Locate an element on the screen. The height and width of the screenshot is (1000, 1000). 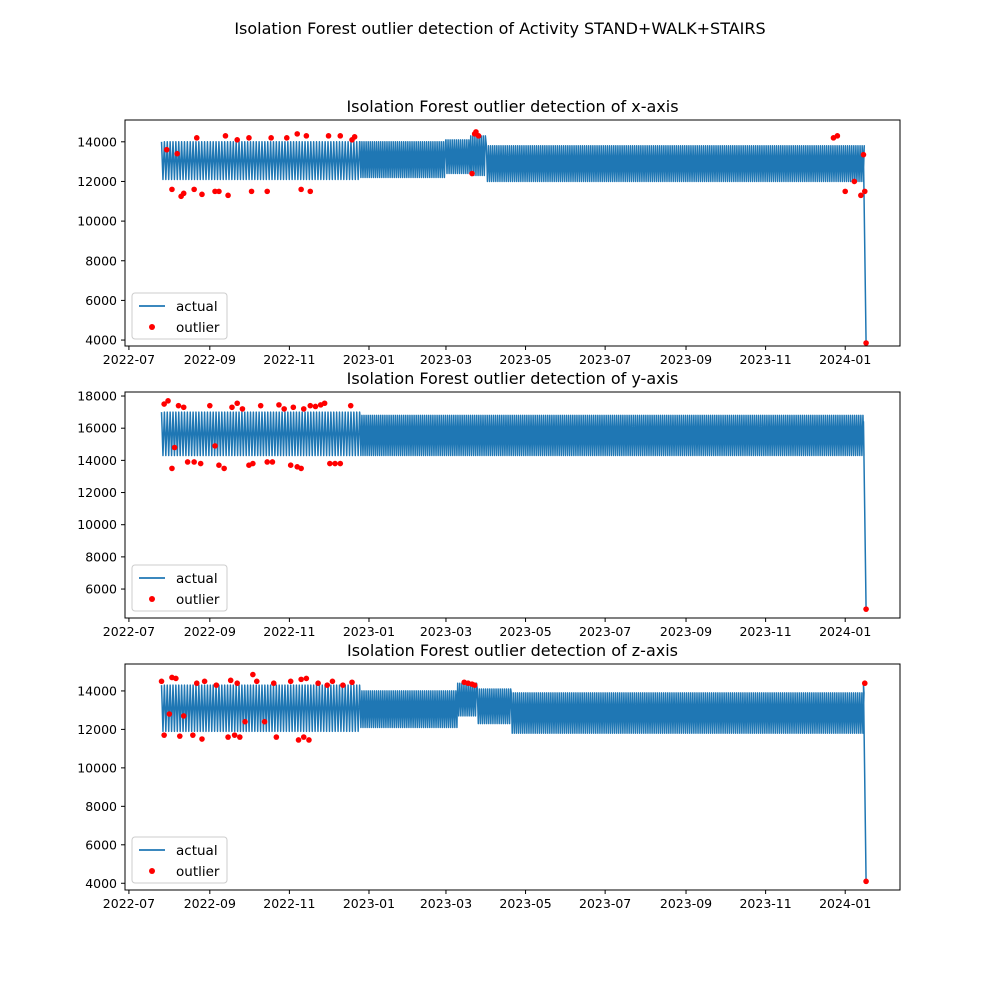
x-tick-label: 2023-11 is located at coordinates (765, 359).